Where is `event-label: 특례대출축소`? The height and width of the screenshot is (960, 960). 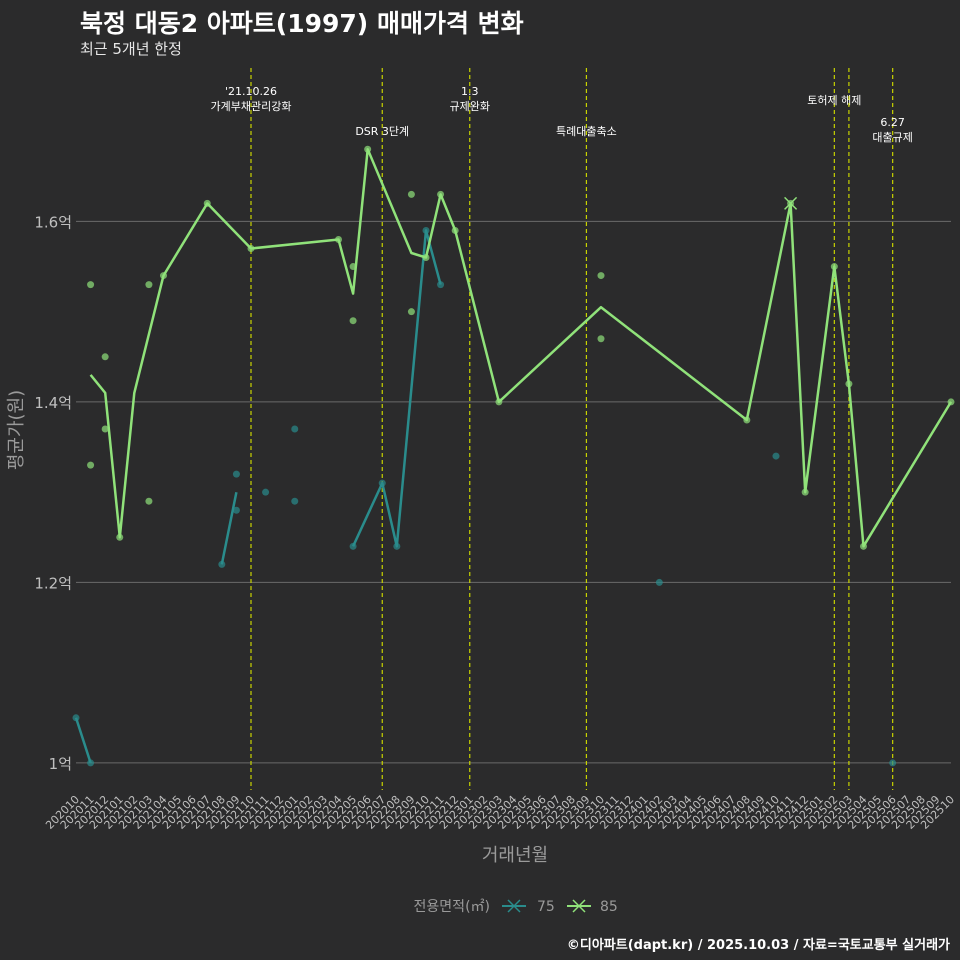 event-label: 특례대출축소 is located at coordinates (586, 131).